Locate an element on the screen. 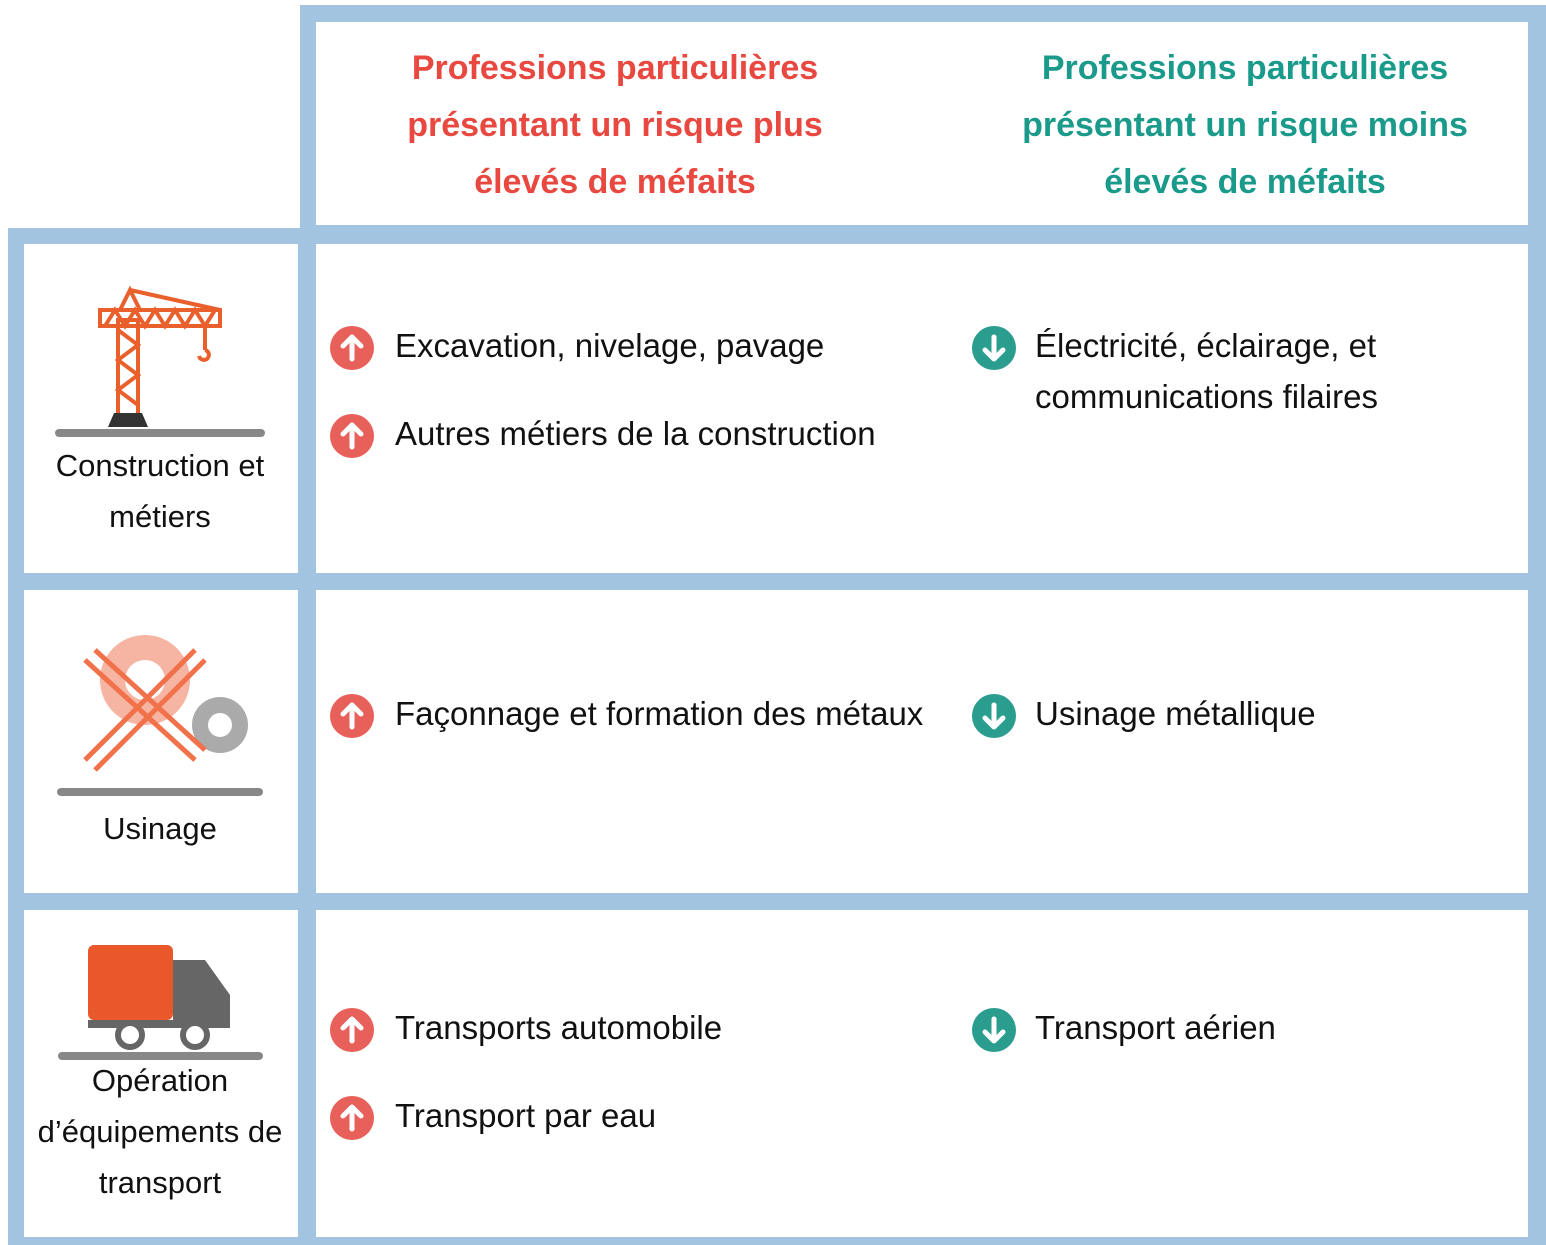 The image size is (1546, 1245). truck-icon is located at coordinates (160, 1002).